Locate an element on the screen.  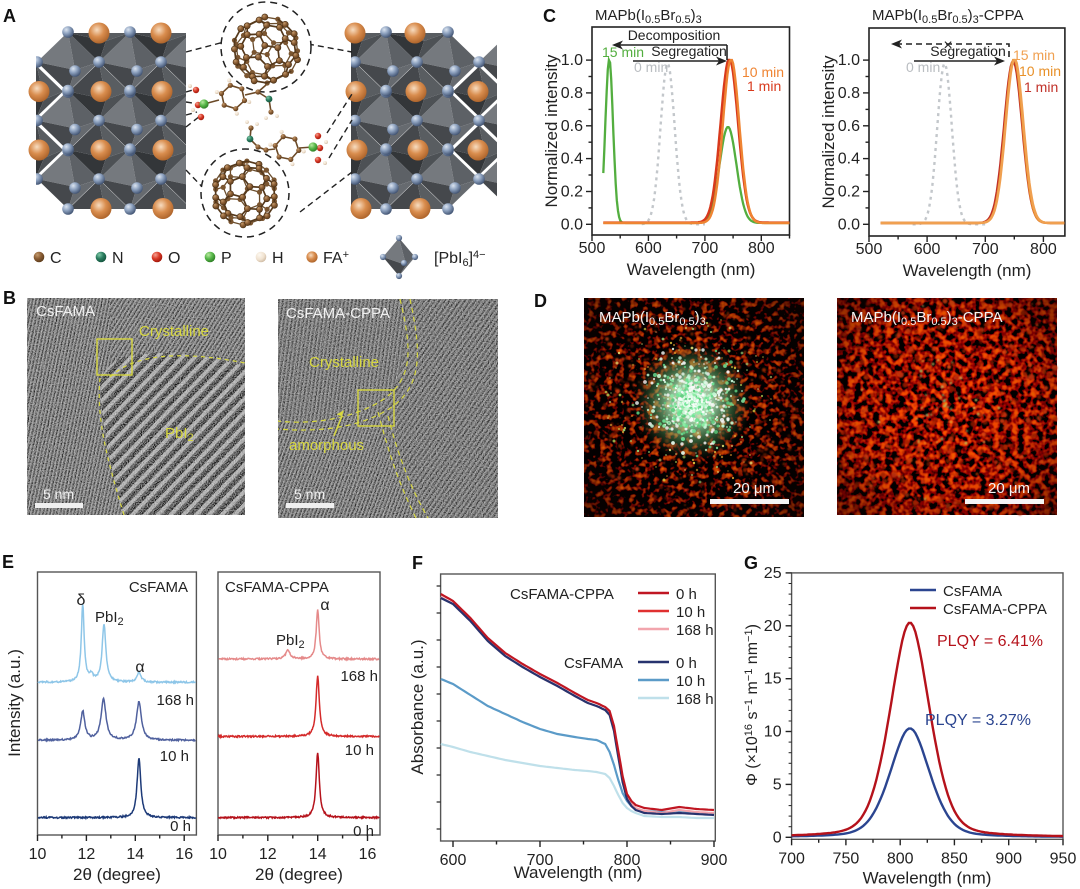
svg-text: amorphous is located at coordinates (326, 445).